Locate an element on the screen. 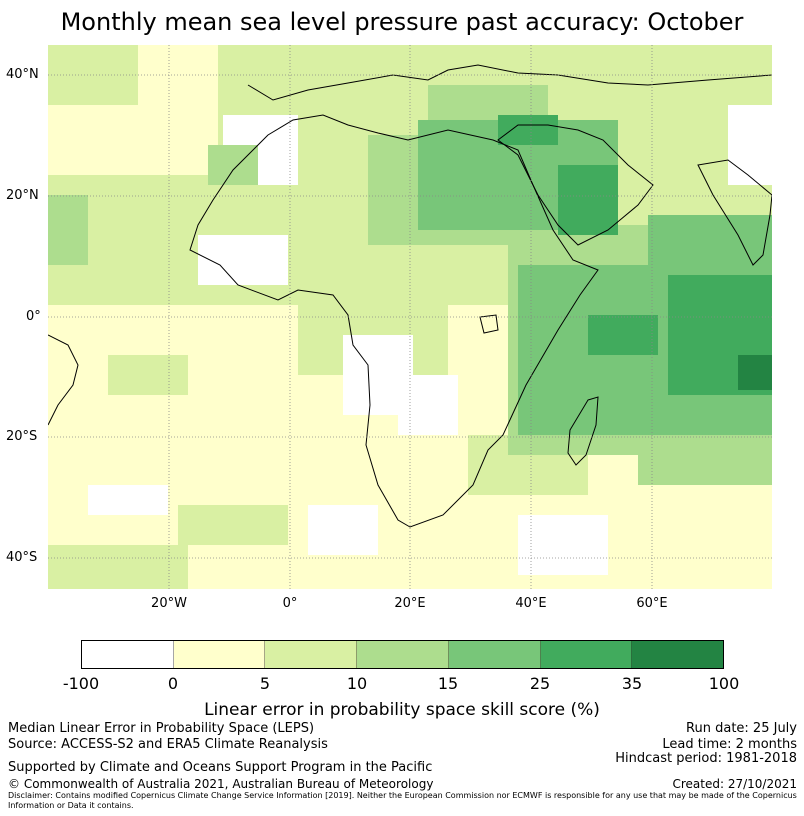 This screenshot has width=804, height=816. arabia-coastline is located at coordinates (575, 185).